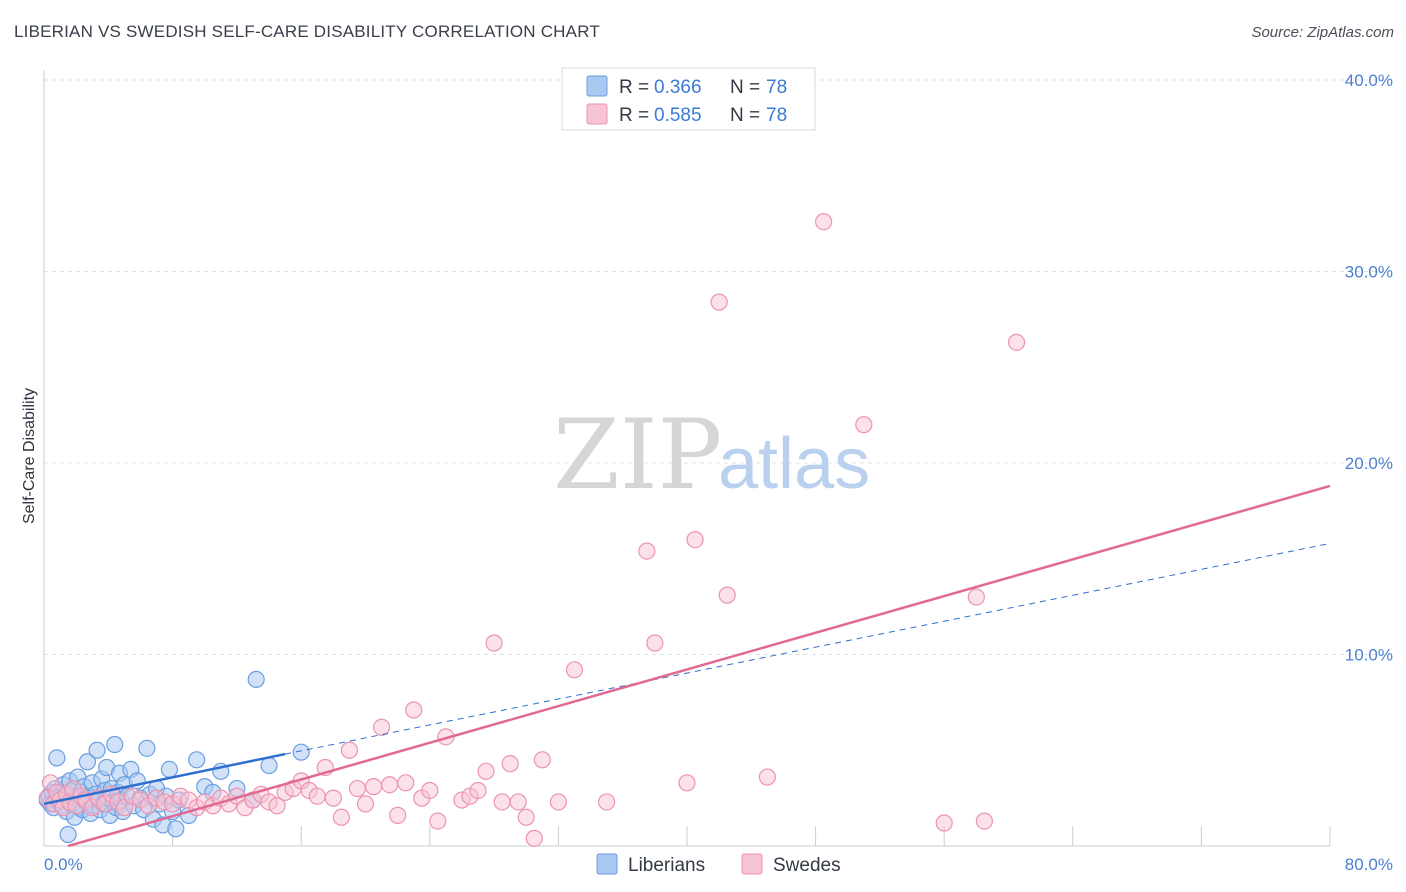  Describe the element at coordinates (634, 87) in the screenshot. I see `legend-r-label-1: R =` at that location.